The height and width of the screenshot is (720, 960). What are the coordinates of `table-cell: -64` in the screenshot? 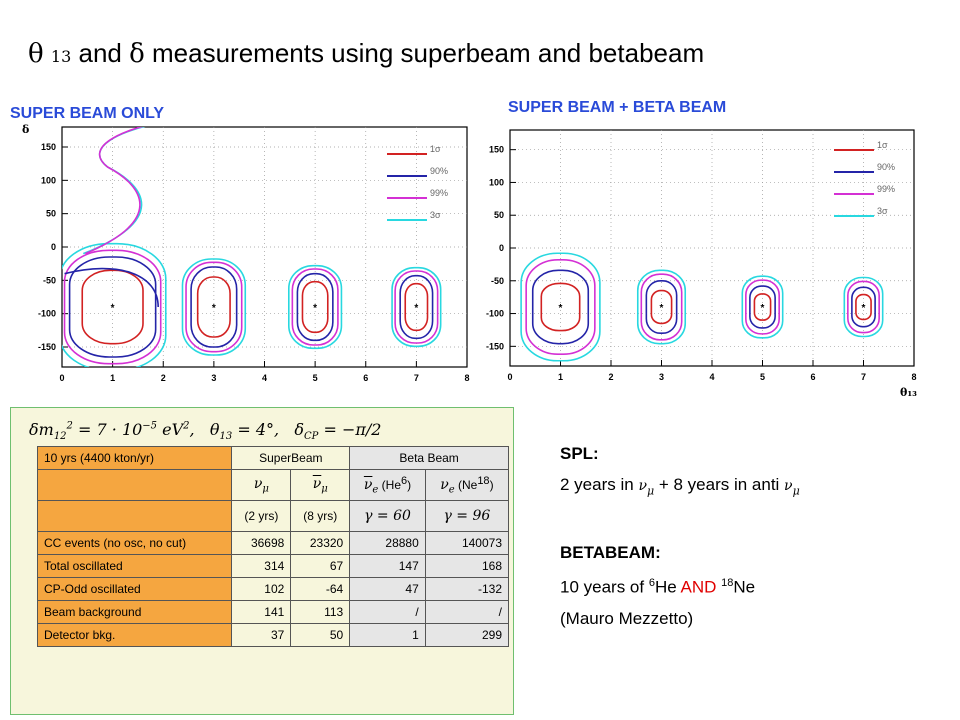 It's located at (320, 589).